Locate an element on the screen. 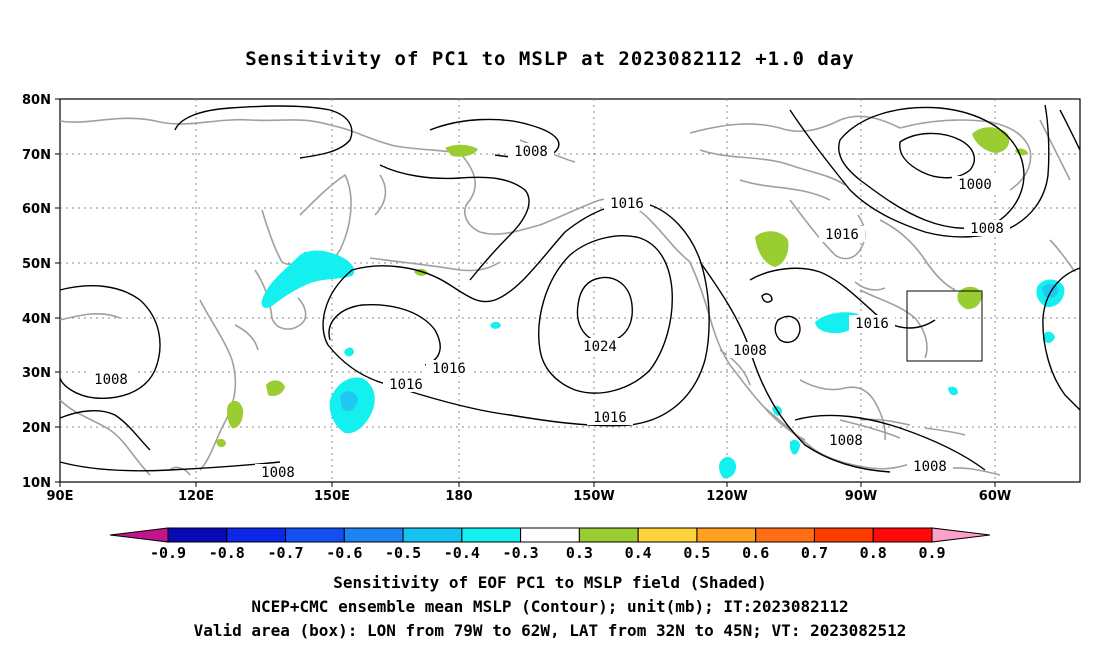  colorbar-label: 0.6 is located at coordinates (755, 553).